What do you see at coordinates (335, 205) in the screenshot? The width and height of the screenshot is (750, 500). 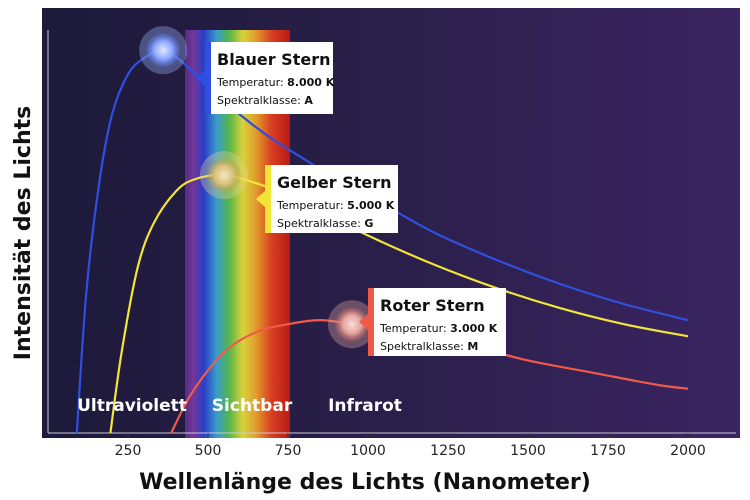 I see `card-temperature-1: Temperatur: 5.000 K` at bounding box center [335, 205].